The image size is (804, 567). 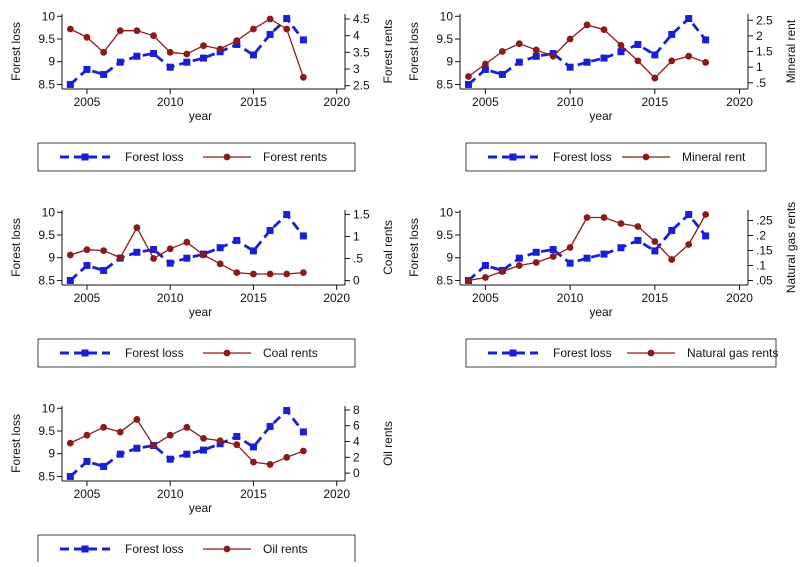 What do you see at coordinates (358, 259) in the screenshot?
I see `y-right-tick-label: .5` at bounding box center [358, 259].